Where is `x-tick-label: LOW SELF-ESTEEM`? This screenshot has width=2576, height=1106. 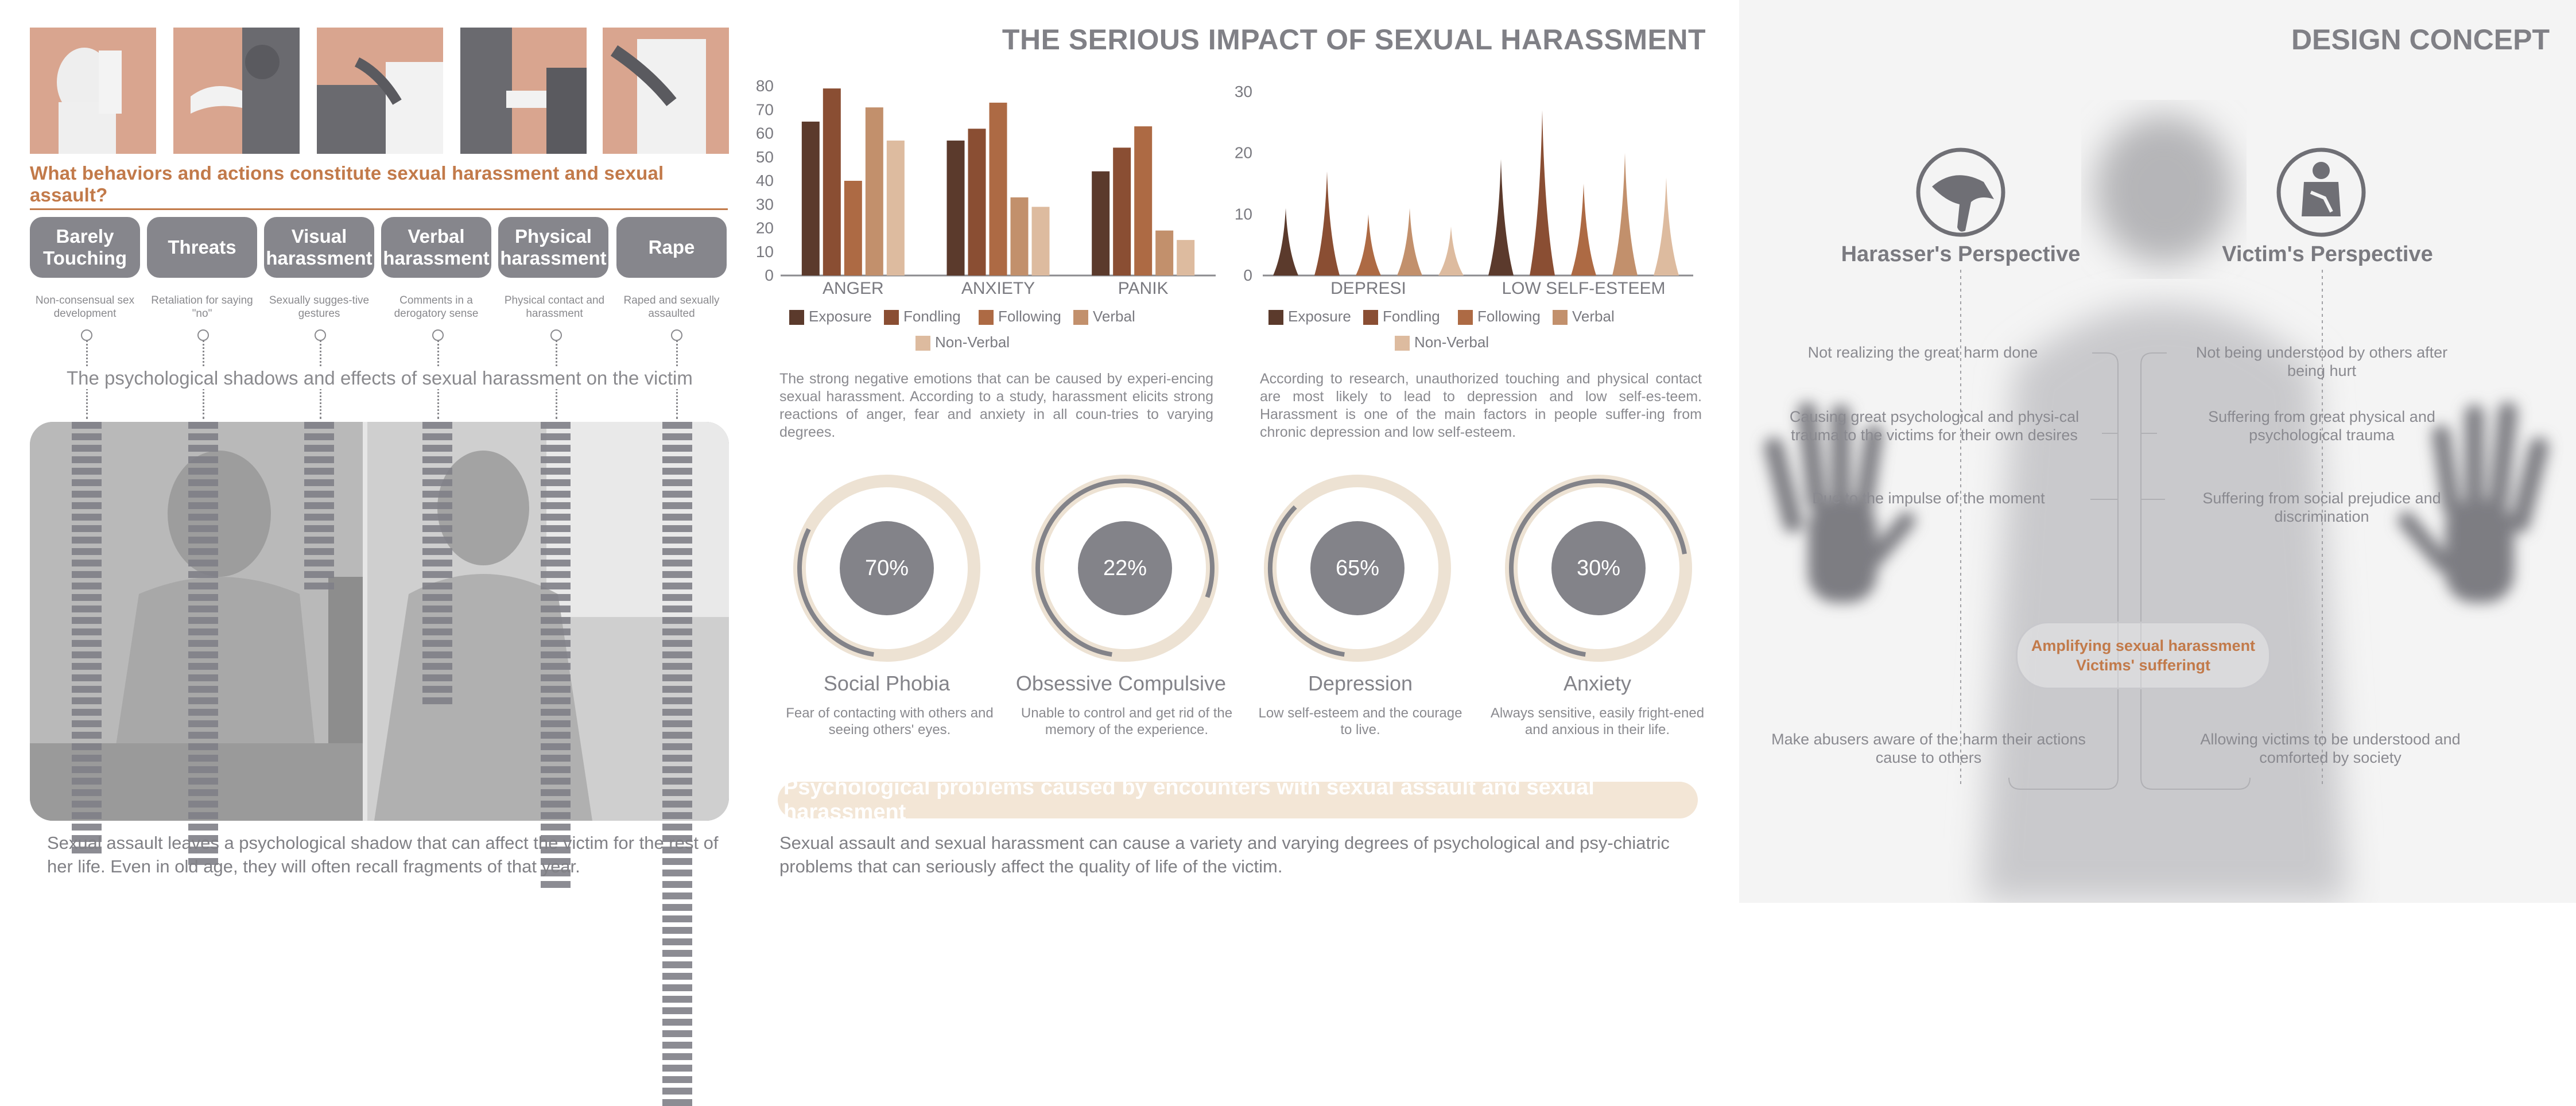
x-tick-label: LOW SELF-ESTEEM is located at coordinates (1583, 288).